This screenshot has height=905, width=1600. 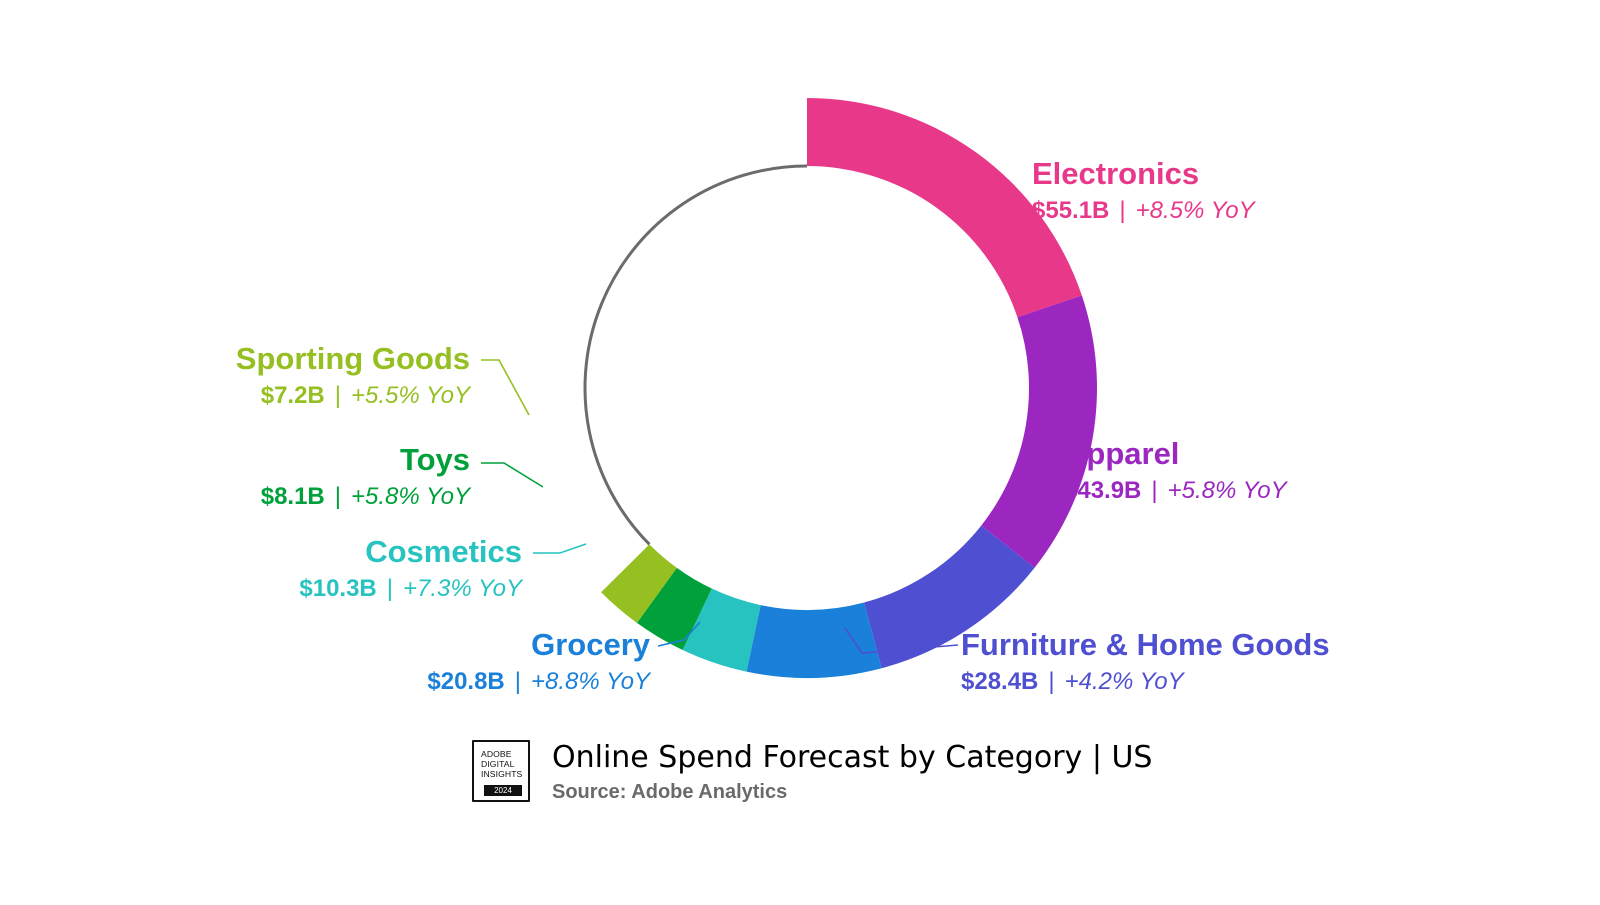 What do you see at coordinates (591, 681) in the screenshot?
I see `yoy-grocery: +8.8% YoY` at bounding box center [591, 681].